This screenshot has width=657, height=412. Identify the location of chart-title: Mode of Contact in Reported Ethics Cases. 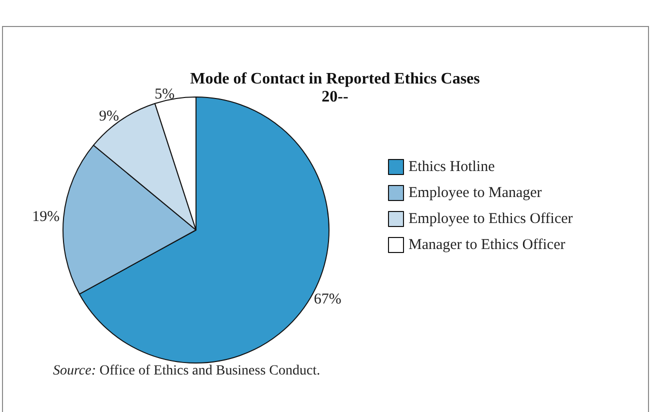
(335, 79).